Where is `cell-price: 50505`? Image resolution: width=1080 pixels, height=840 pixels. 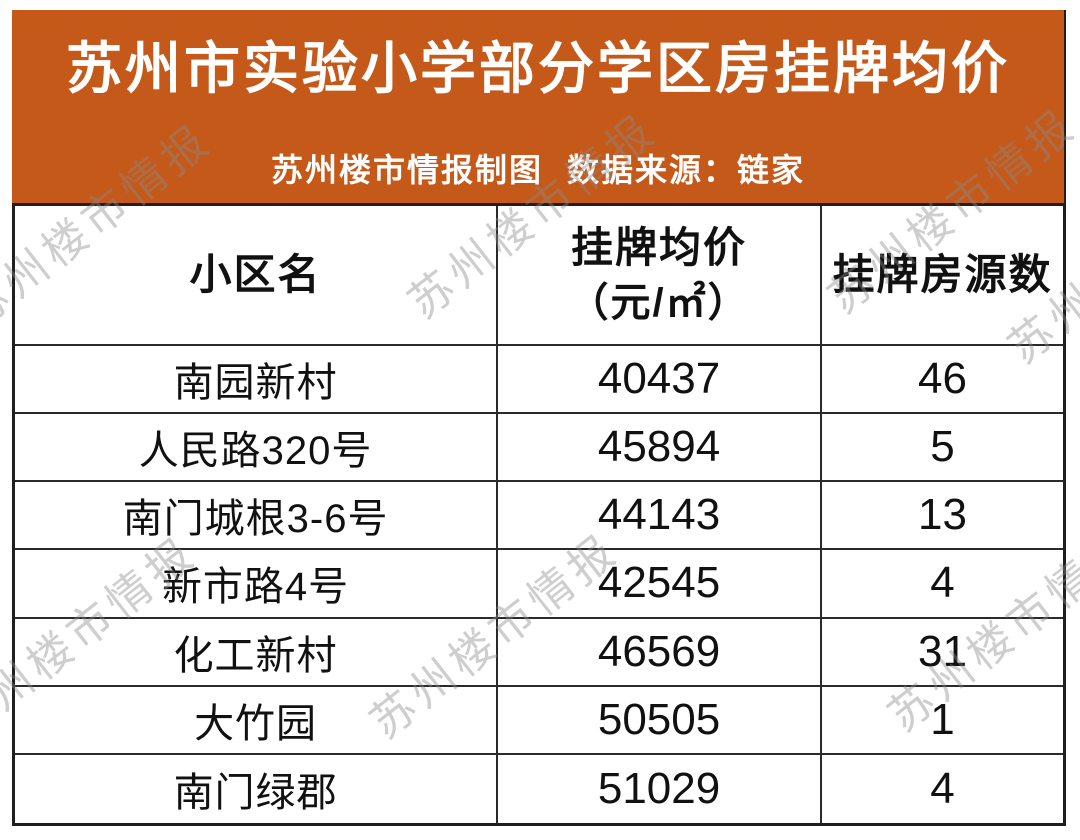
cell-price: 50505 is located at coordinates (660, 720).